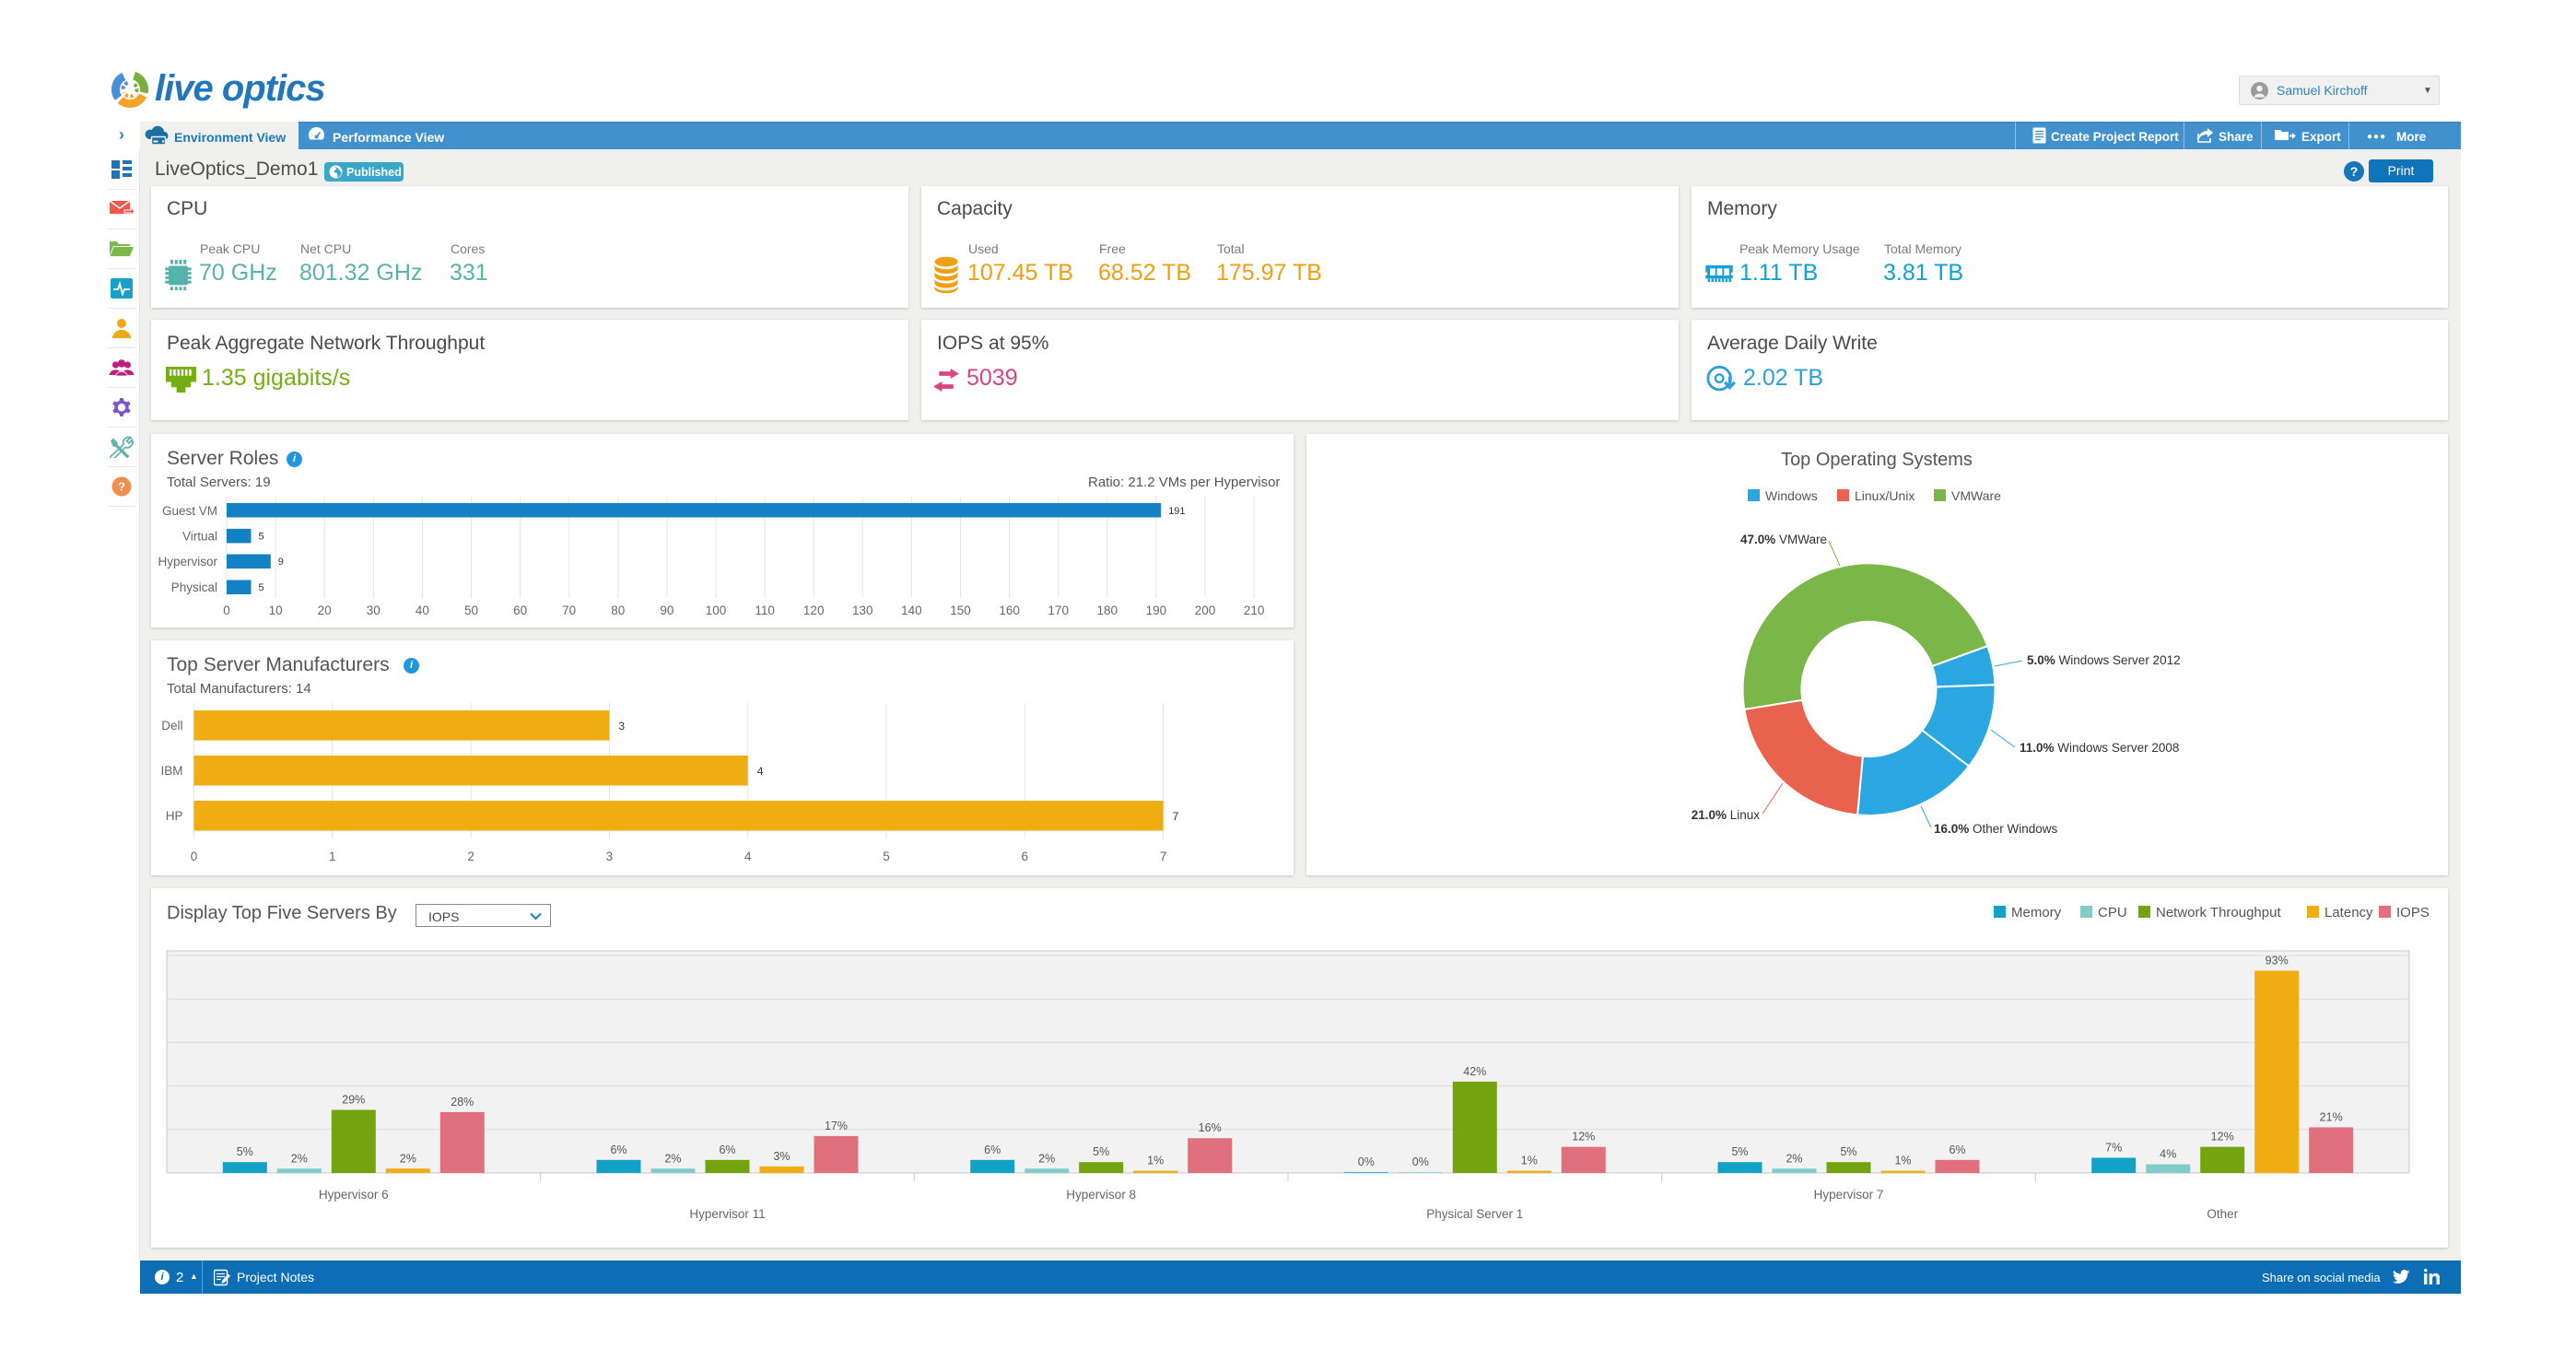  I want to click on svg-text: 4%, so click(2168, 1154).